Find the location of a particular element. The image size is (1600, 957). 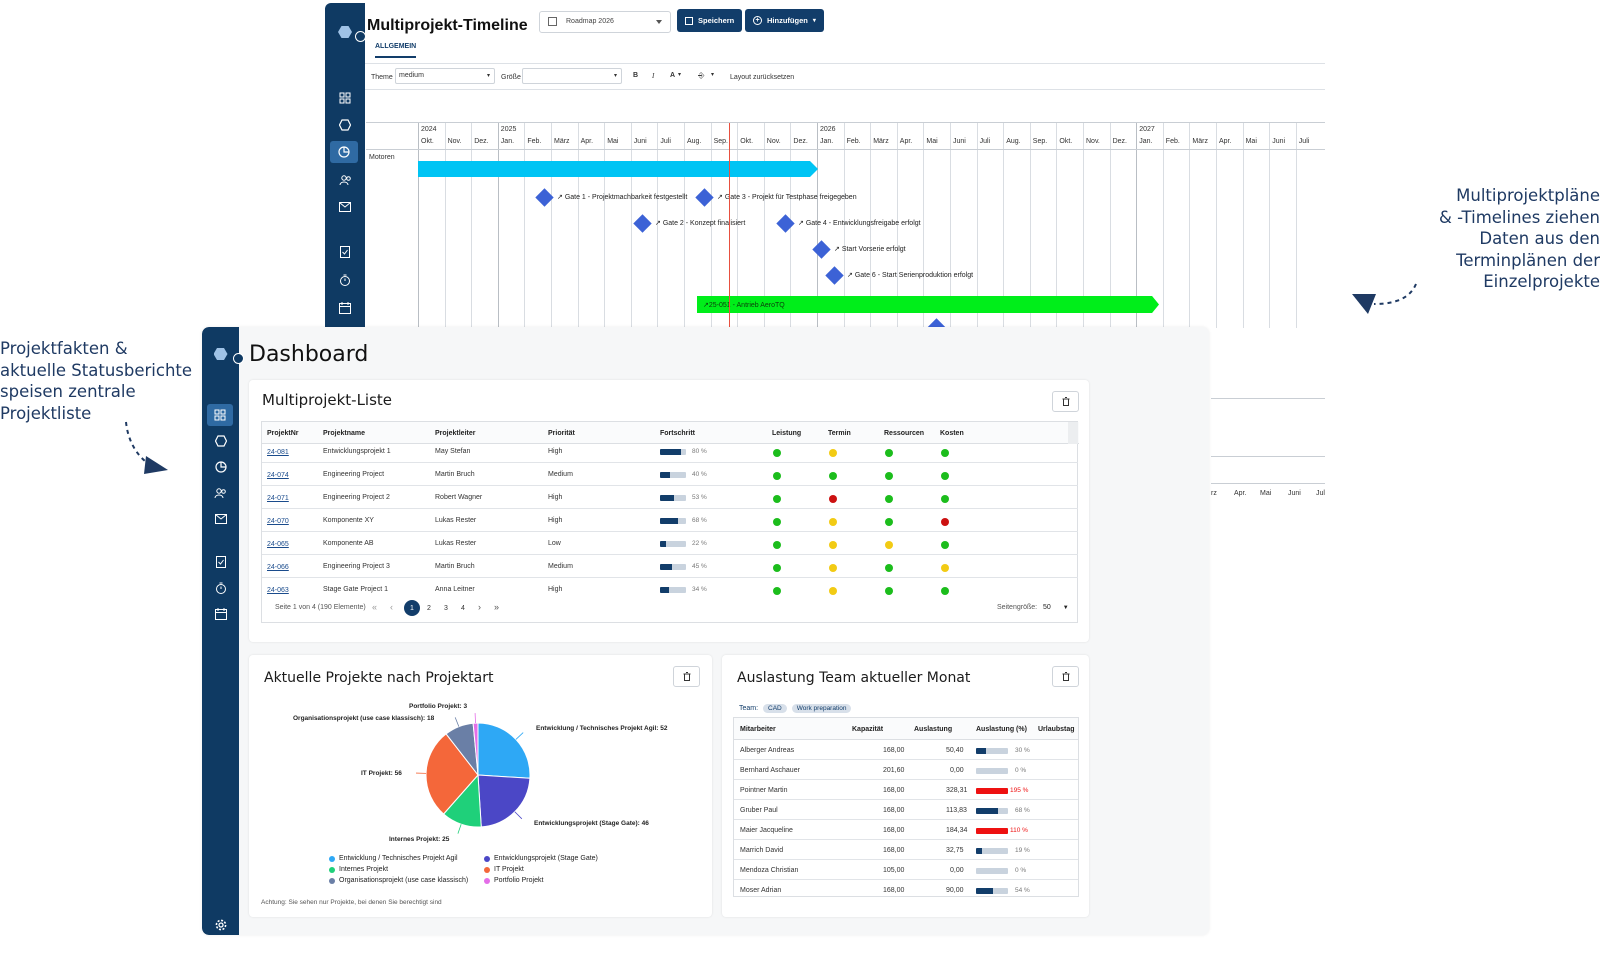

column-header: Termin is located at coordinates (839, 433).